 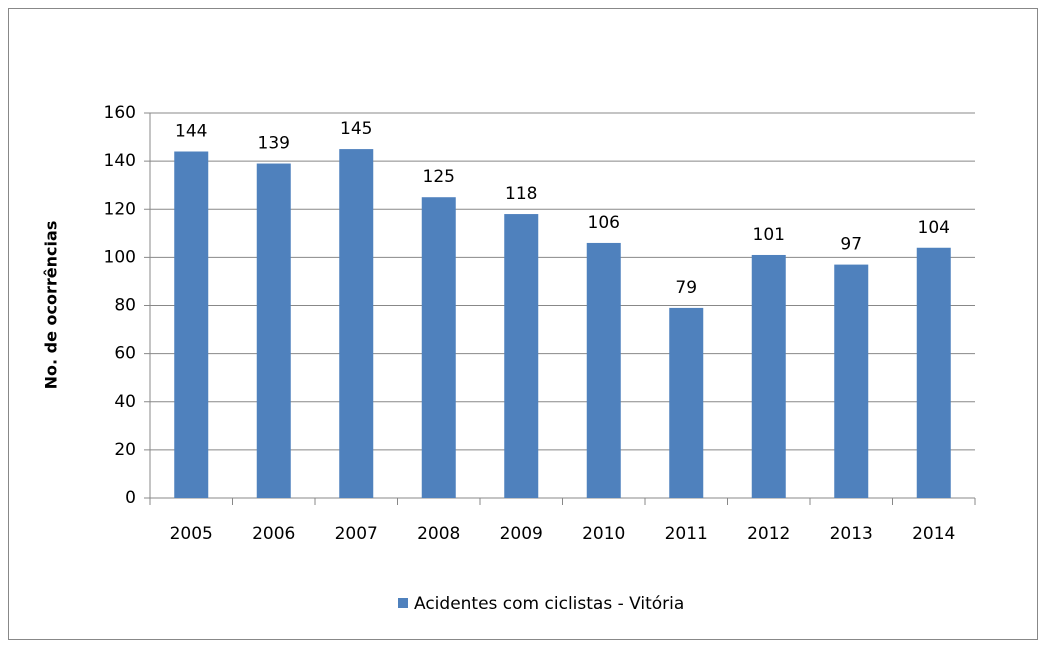 I want to click on x-tick-label: 2008, so click(x=438, y=534).